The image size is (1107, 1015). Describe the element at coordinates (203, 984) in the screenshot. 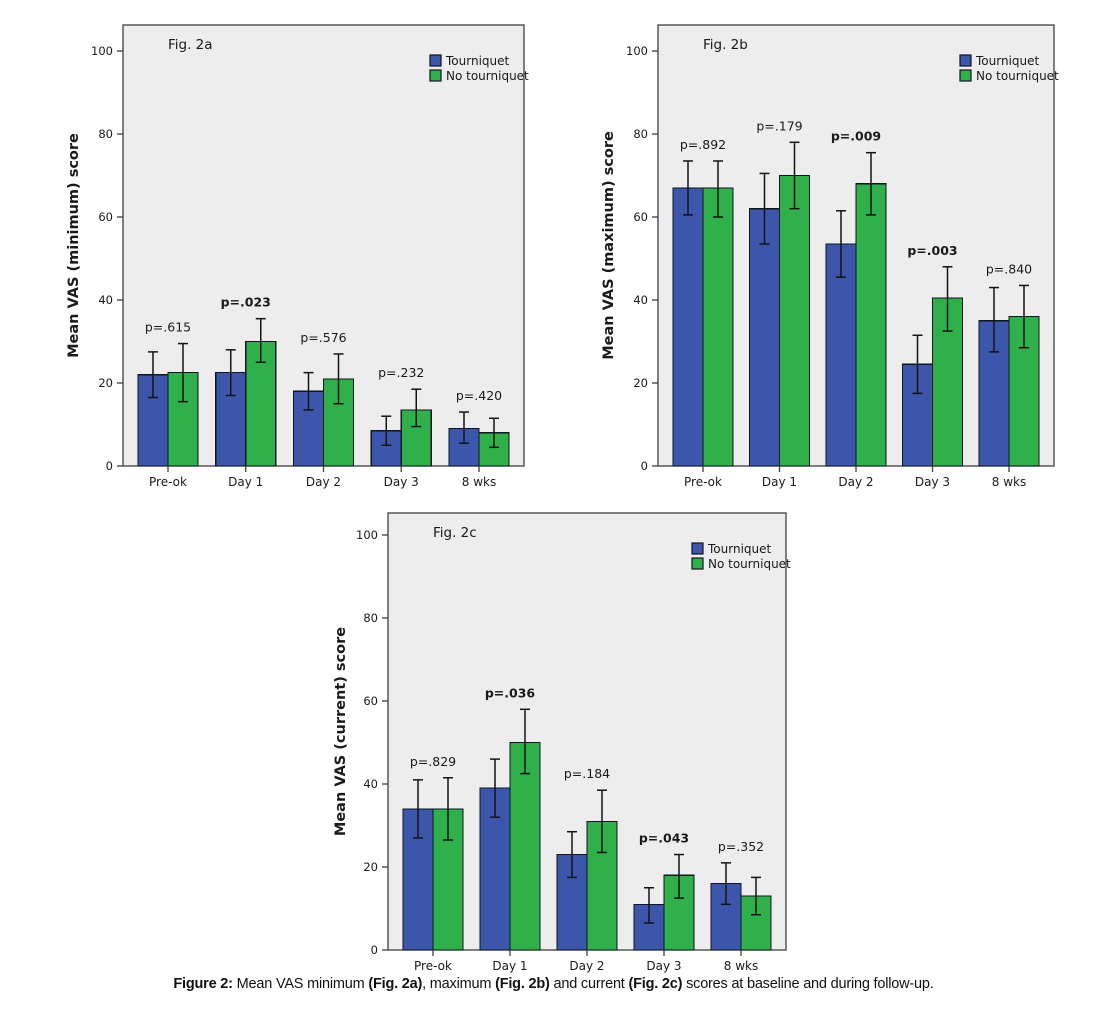

I see `caption-bold-segment: Figure 2:` at that location.